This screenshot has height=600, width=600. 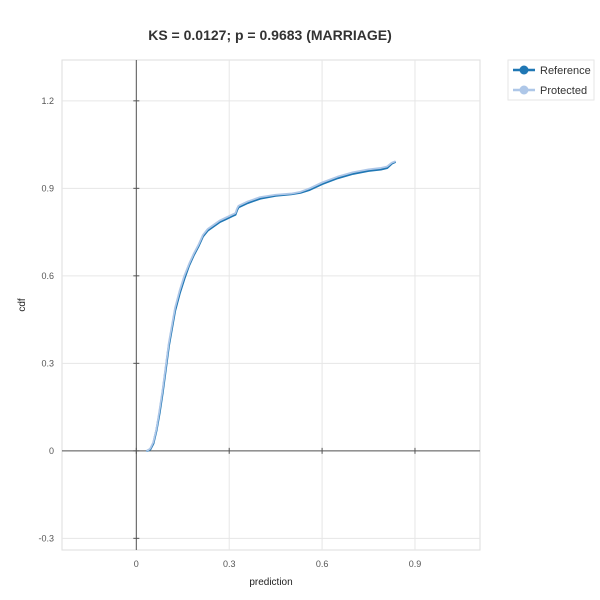 I want to click on legend-item-protected: Protected, so click(x=550, y=91).